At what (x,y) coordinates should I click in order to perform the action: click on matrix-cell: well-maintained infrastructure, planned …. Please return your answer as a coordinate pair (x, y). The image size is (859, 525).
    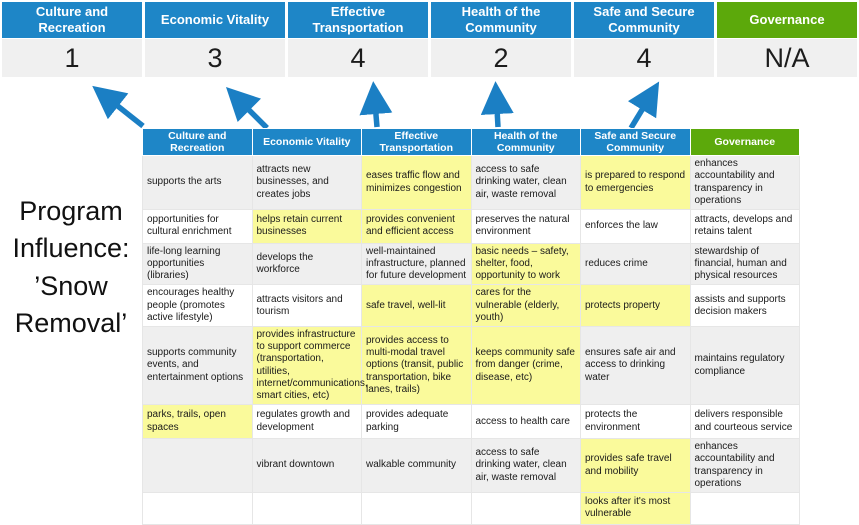
    Looking at the image, I should click on (416, 264).